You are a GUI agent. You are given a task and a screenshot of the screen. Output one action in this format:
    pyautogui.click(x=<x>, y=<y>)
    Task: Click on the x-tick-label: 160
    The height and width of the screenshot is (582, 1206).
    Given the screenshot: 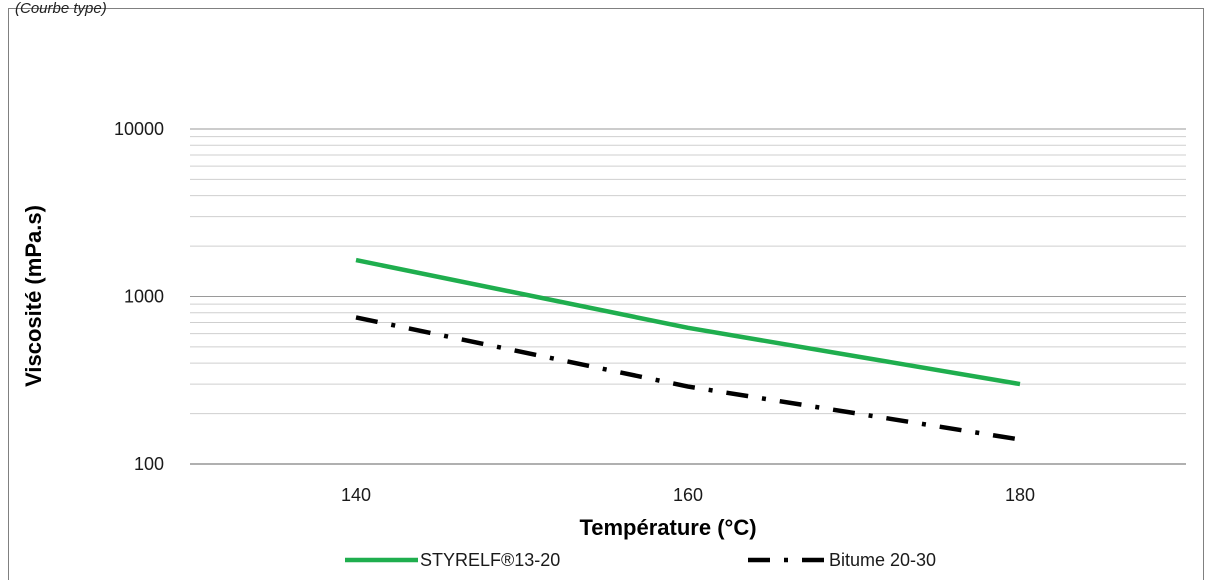 What is the action you would take?
    pyautogui.click(x=688, y=495)
    